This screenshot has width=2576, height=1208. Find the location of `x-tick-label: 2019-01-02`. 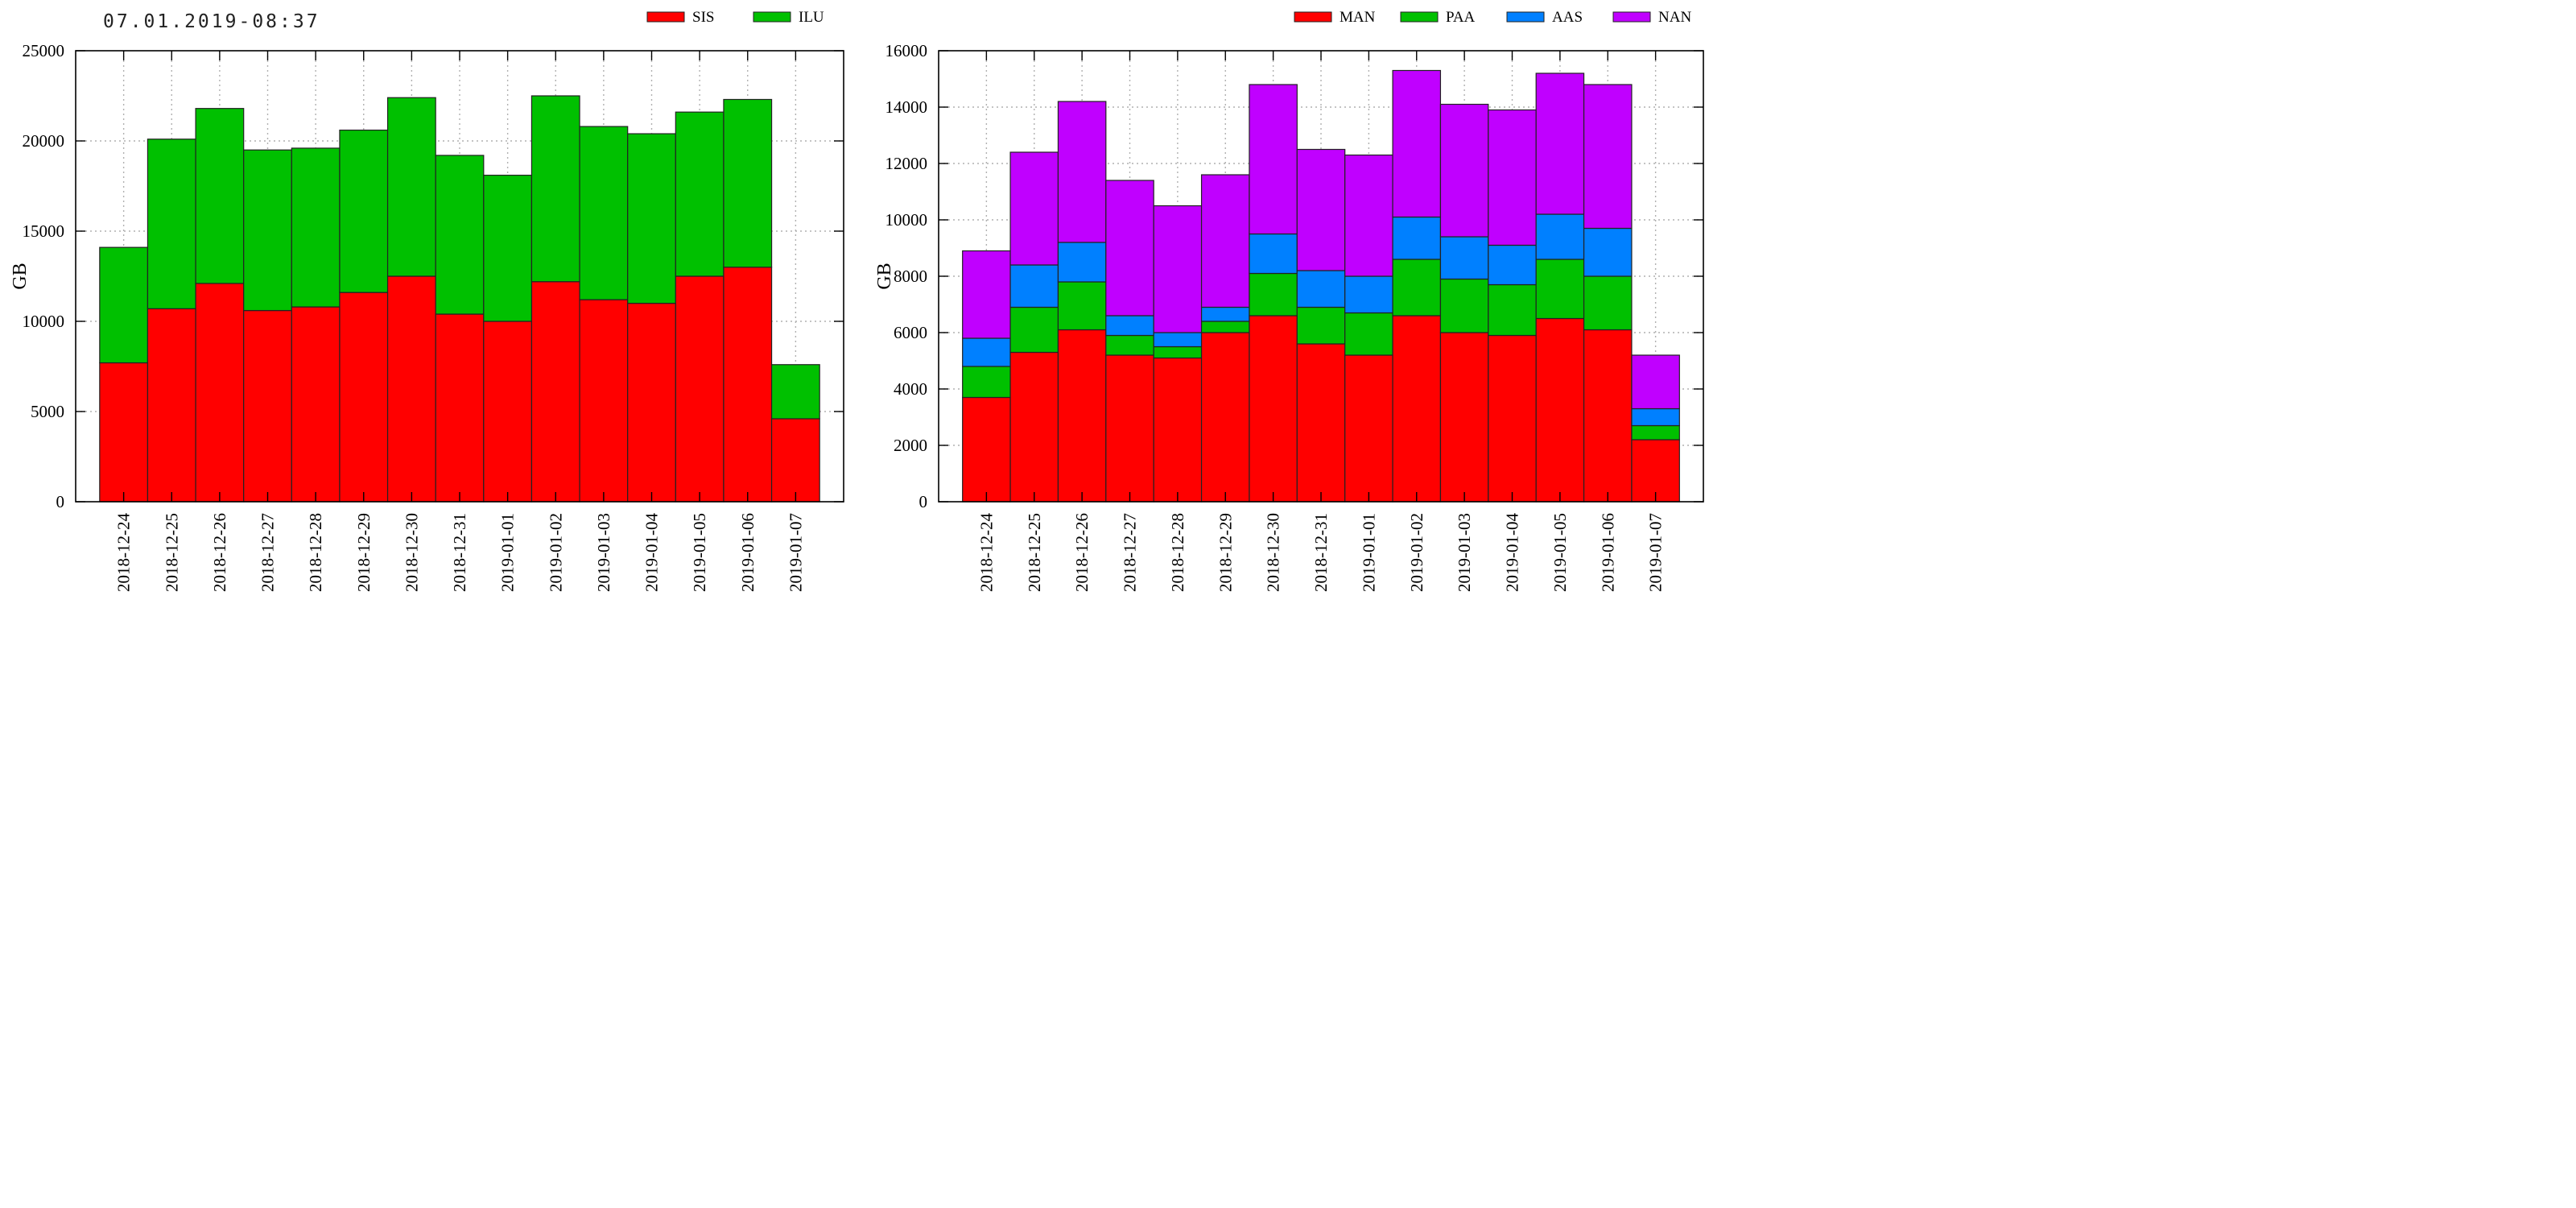

x-tick-label: 2019-01-02 is located at coordinates (1416, 553).